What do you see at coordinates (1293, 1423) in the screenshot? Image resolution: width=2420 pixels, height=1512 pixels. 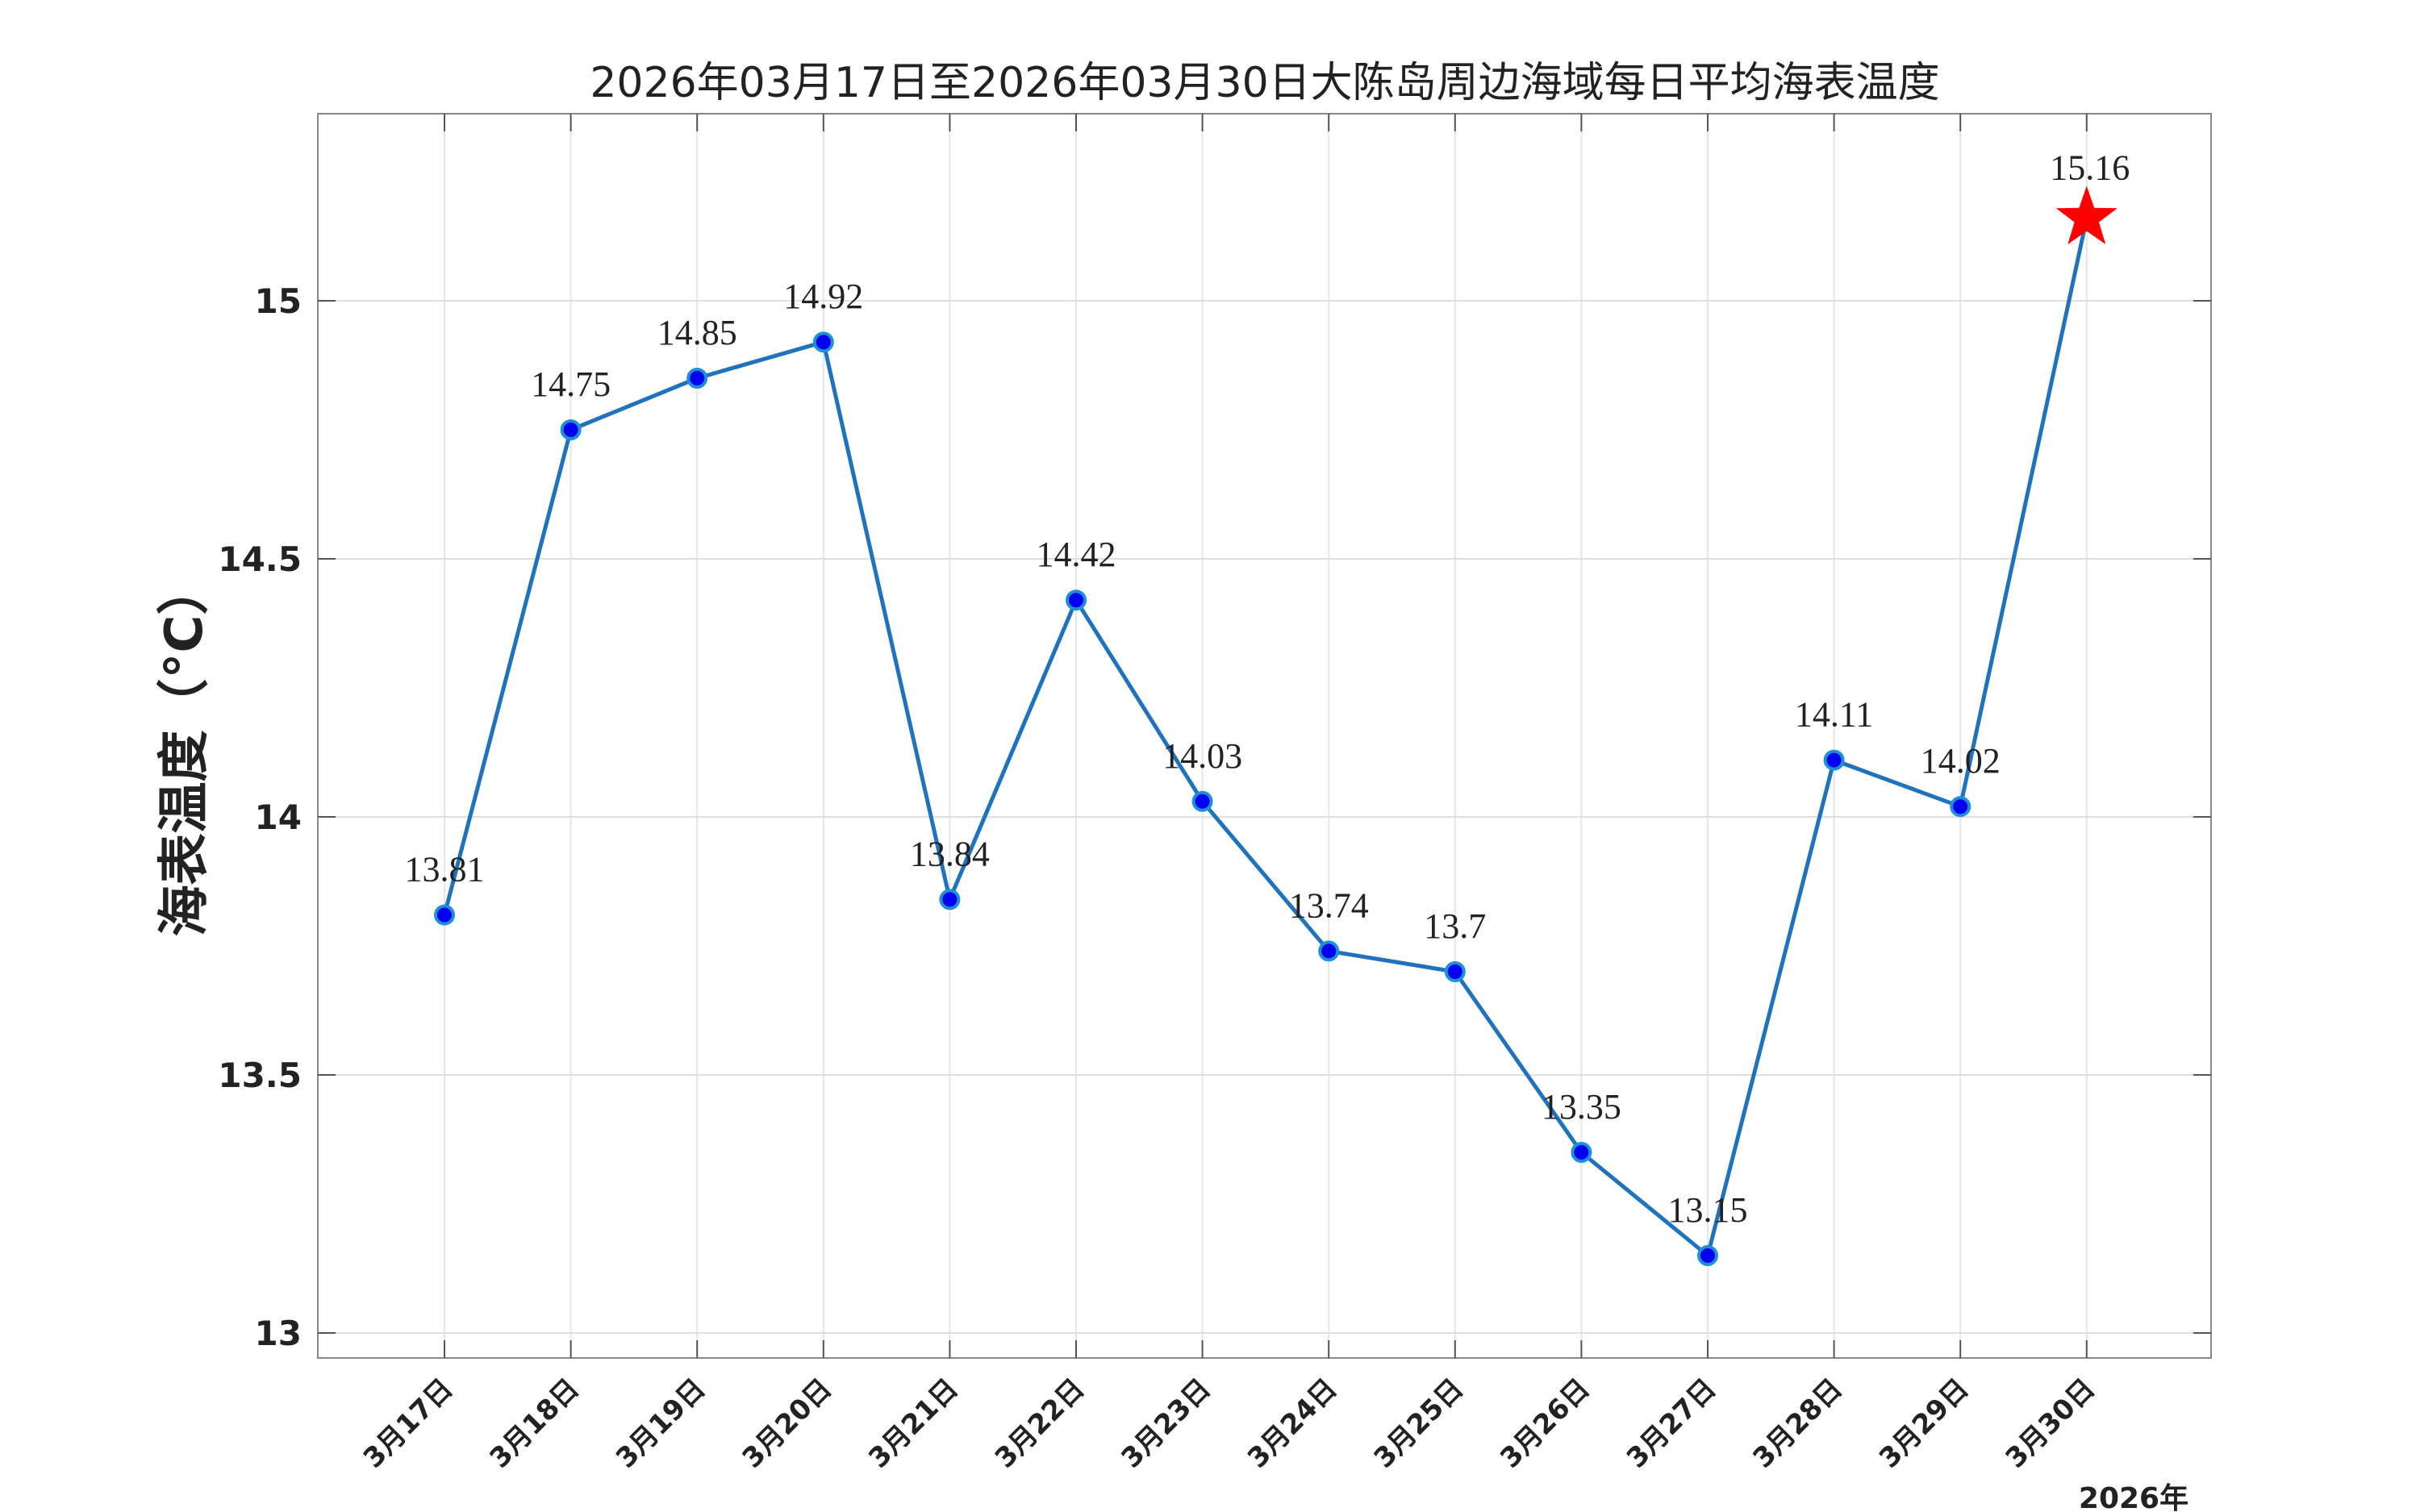 I see `x-tick-label: 3月24日` at bounding box center [1293, 1423].